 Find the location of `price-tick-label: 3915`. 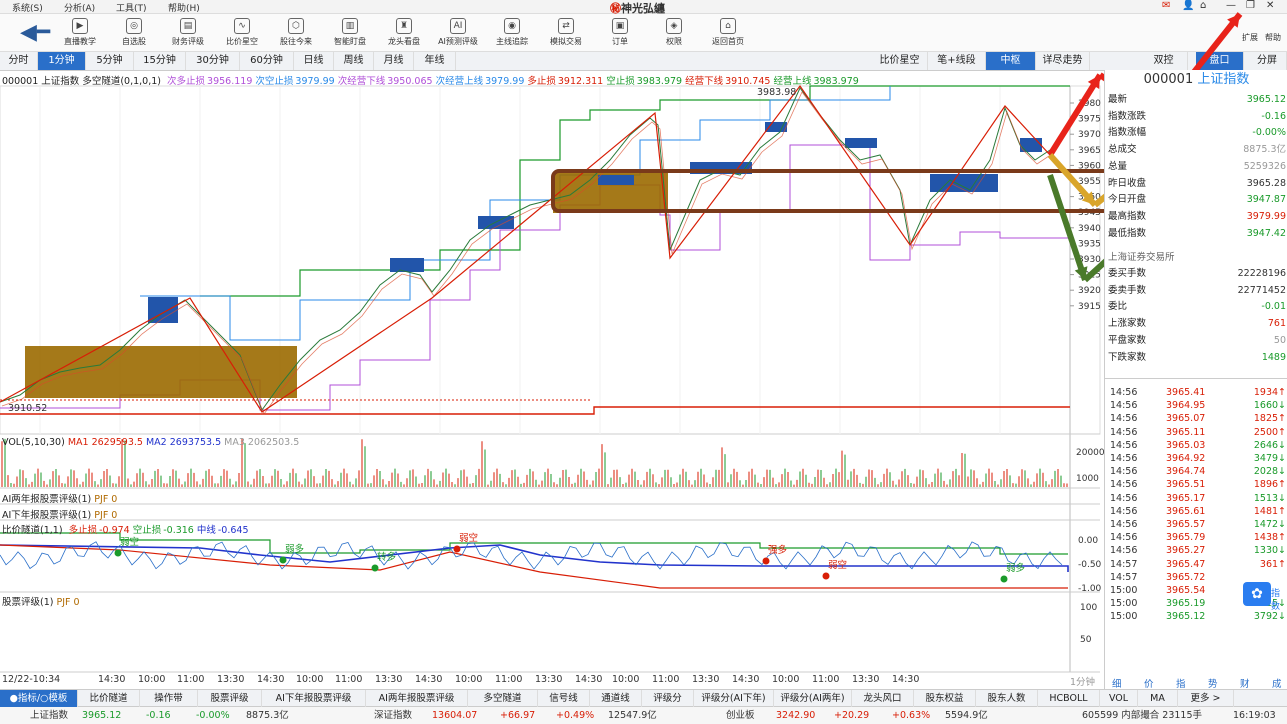

price-tick-label: 3915 is located at coordinates (1089, 307).